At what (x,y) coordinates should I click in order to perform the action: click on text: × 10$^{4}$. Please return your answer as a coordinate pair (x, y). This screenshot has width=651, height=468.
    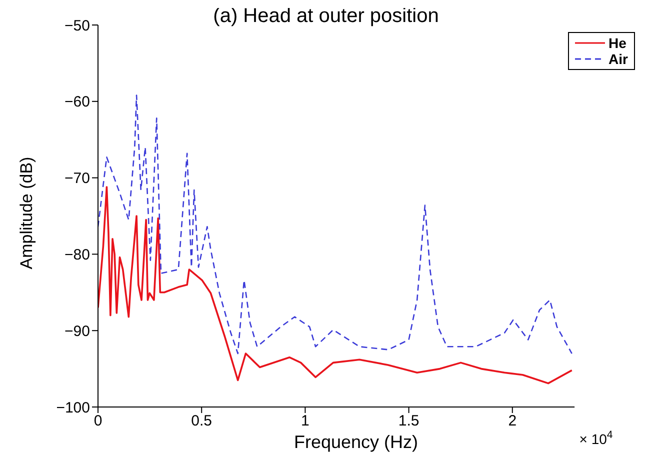
    Looking at the image, I should click on (596, 438).